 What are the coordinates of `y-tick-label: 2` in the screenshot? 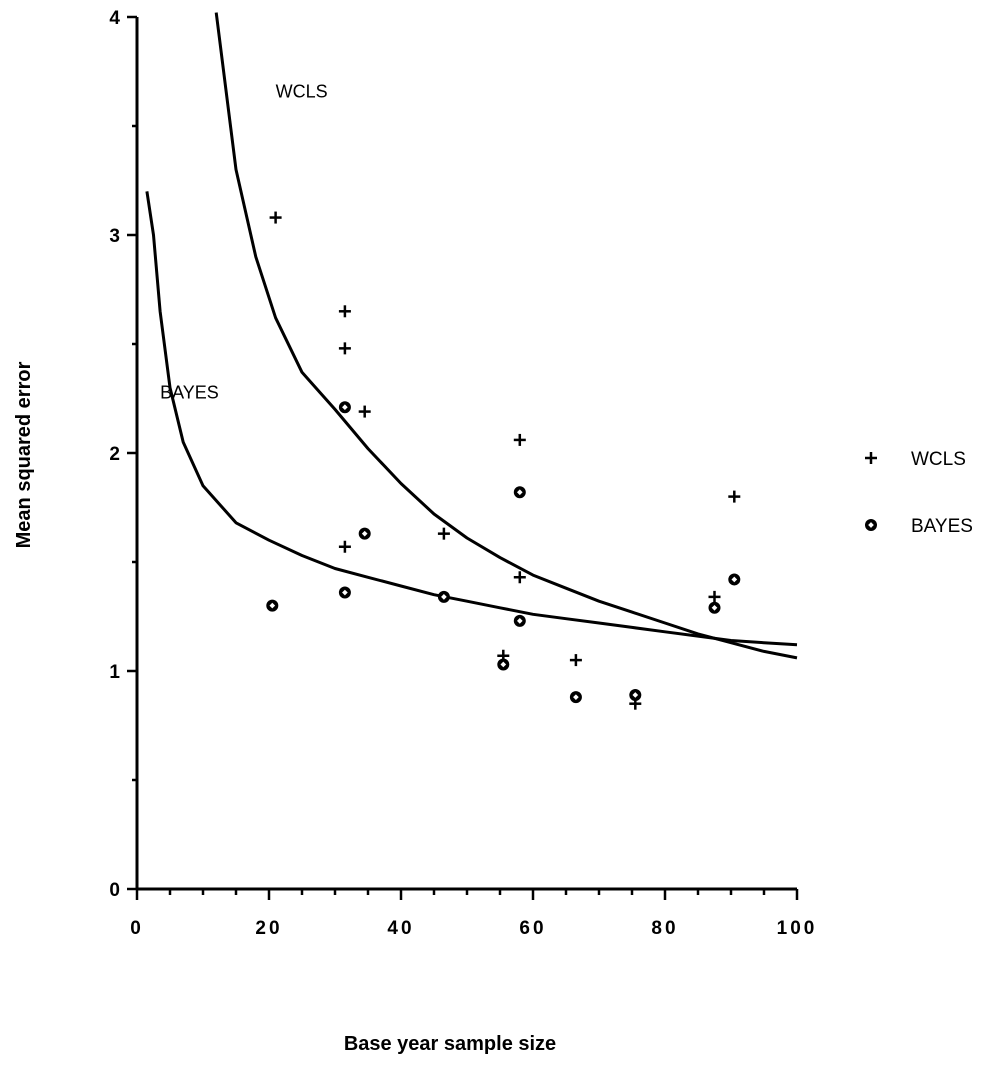 It's located at (114, 454).